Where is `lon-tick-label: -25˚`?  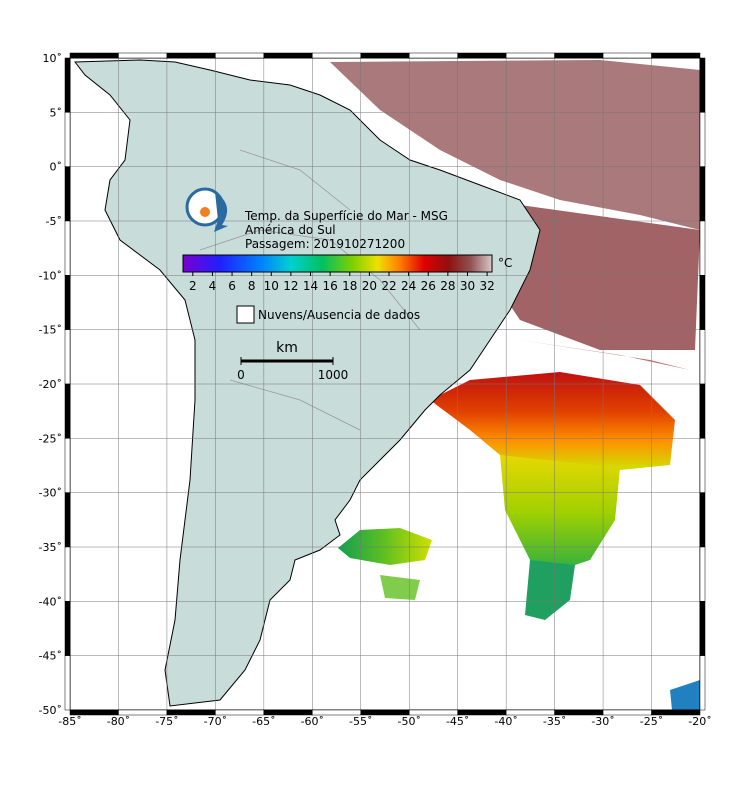 lon-tick-label: -25˚ is located at coordinates (651, 721).